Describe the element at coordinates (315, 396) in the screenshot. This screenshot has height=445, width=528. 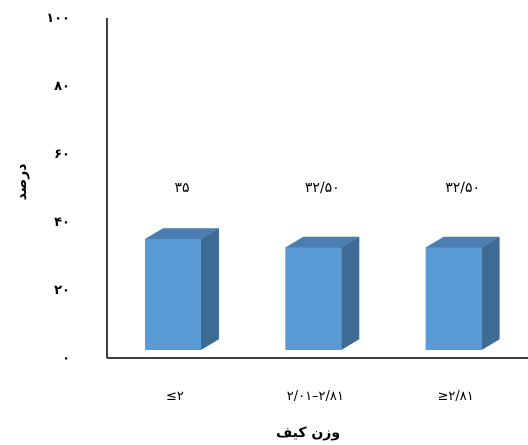
I see `x-tick-label: ۲/۰۱–۲/۸۱` at that location.